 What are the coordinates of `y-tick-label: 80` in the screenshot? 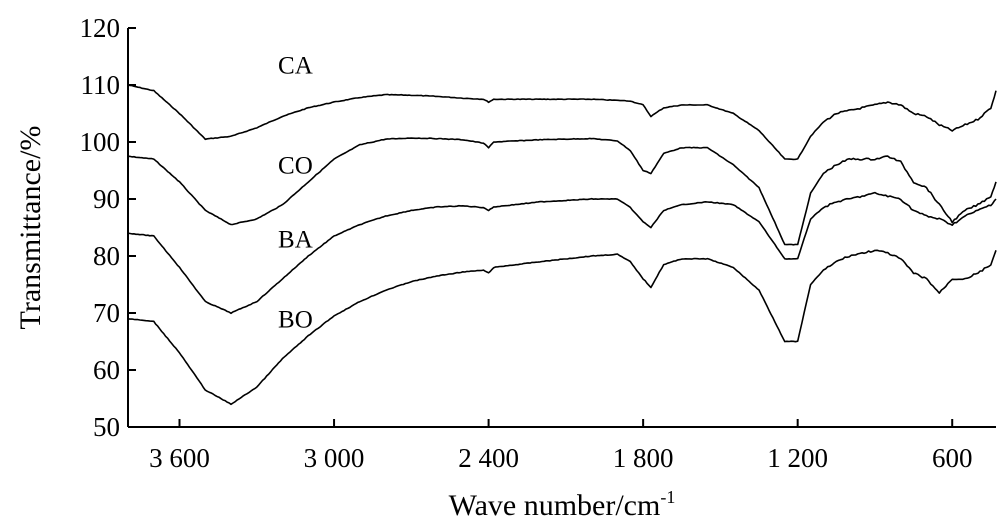 It's located at (106, 256).